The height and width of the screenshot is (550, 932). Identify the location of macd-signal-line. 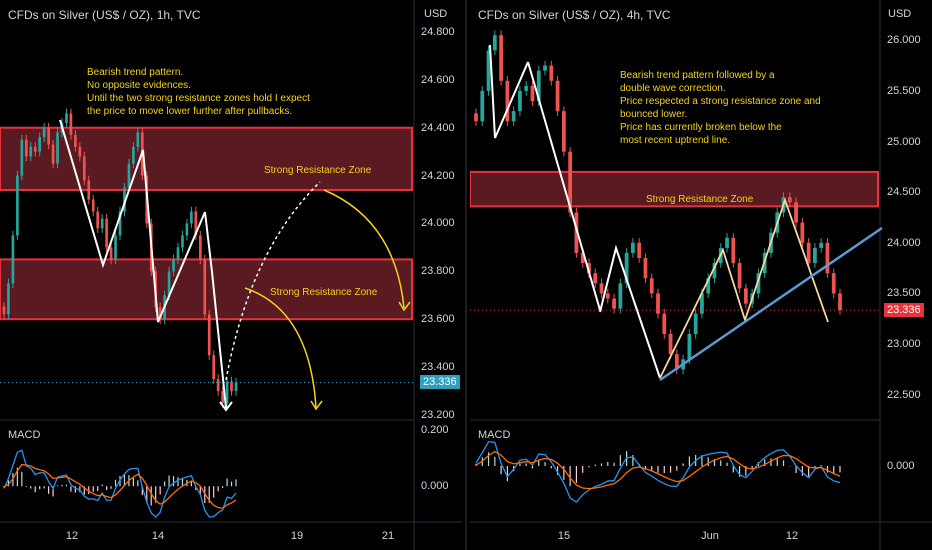
(120, 486).